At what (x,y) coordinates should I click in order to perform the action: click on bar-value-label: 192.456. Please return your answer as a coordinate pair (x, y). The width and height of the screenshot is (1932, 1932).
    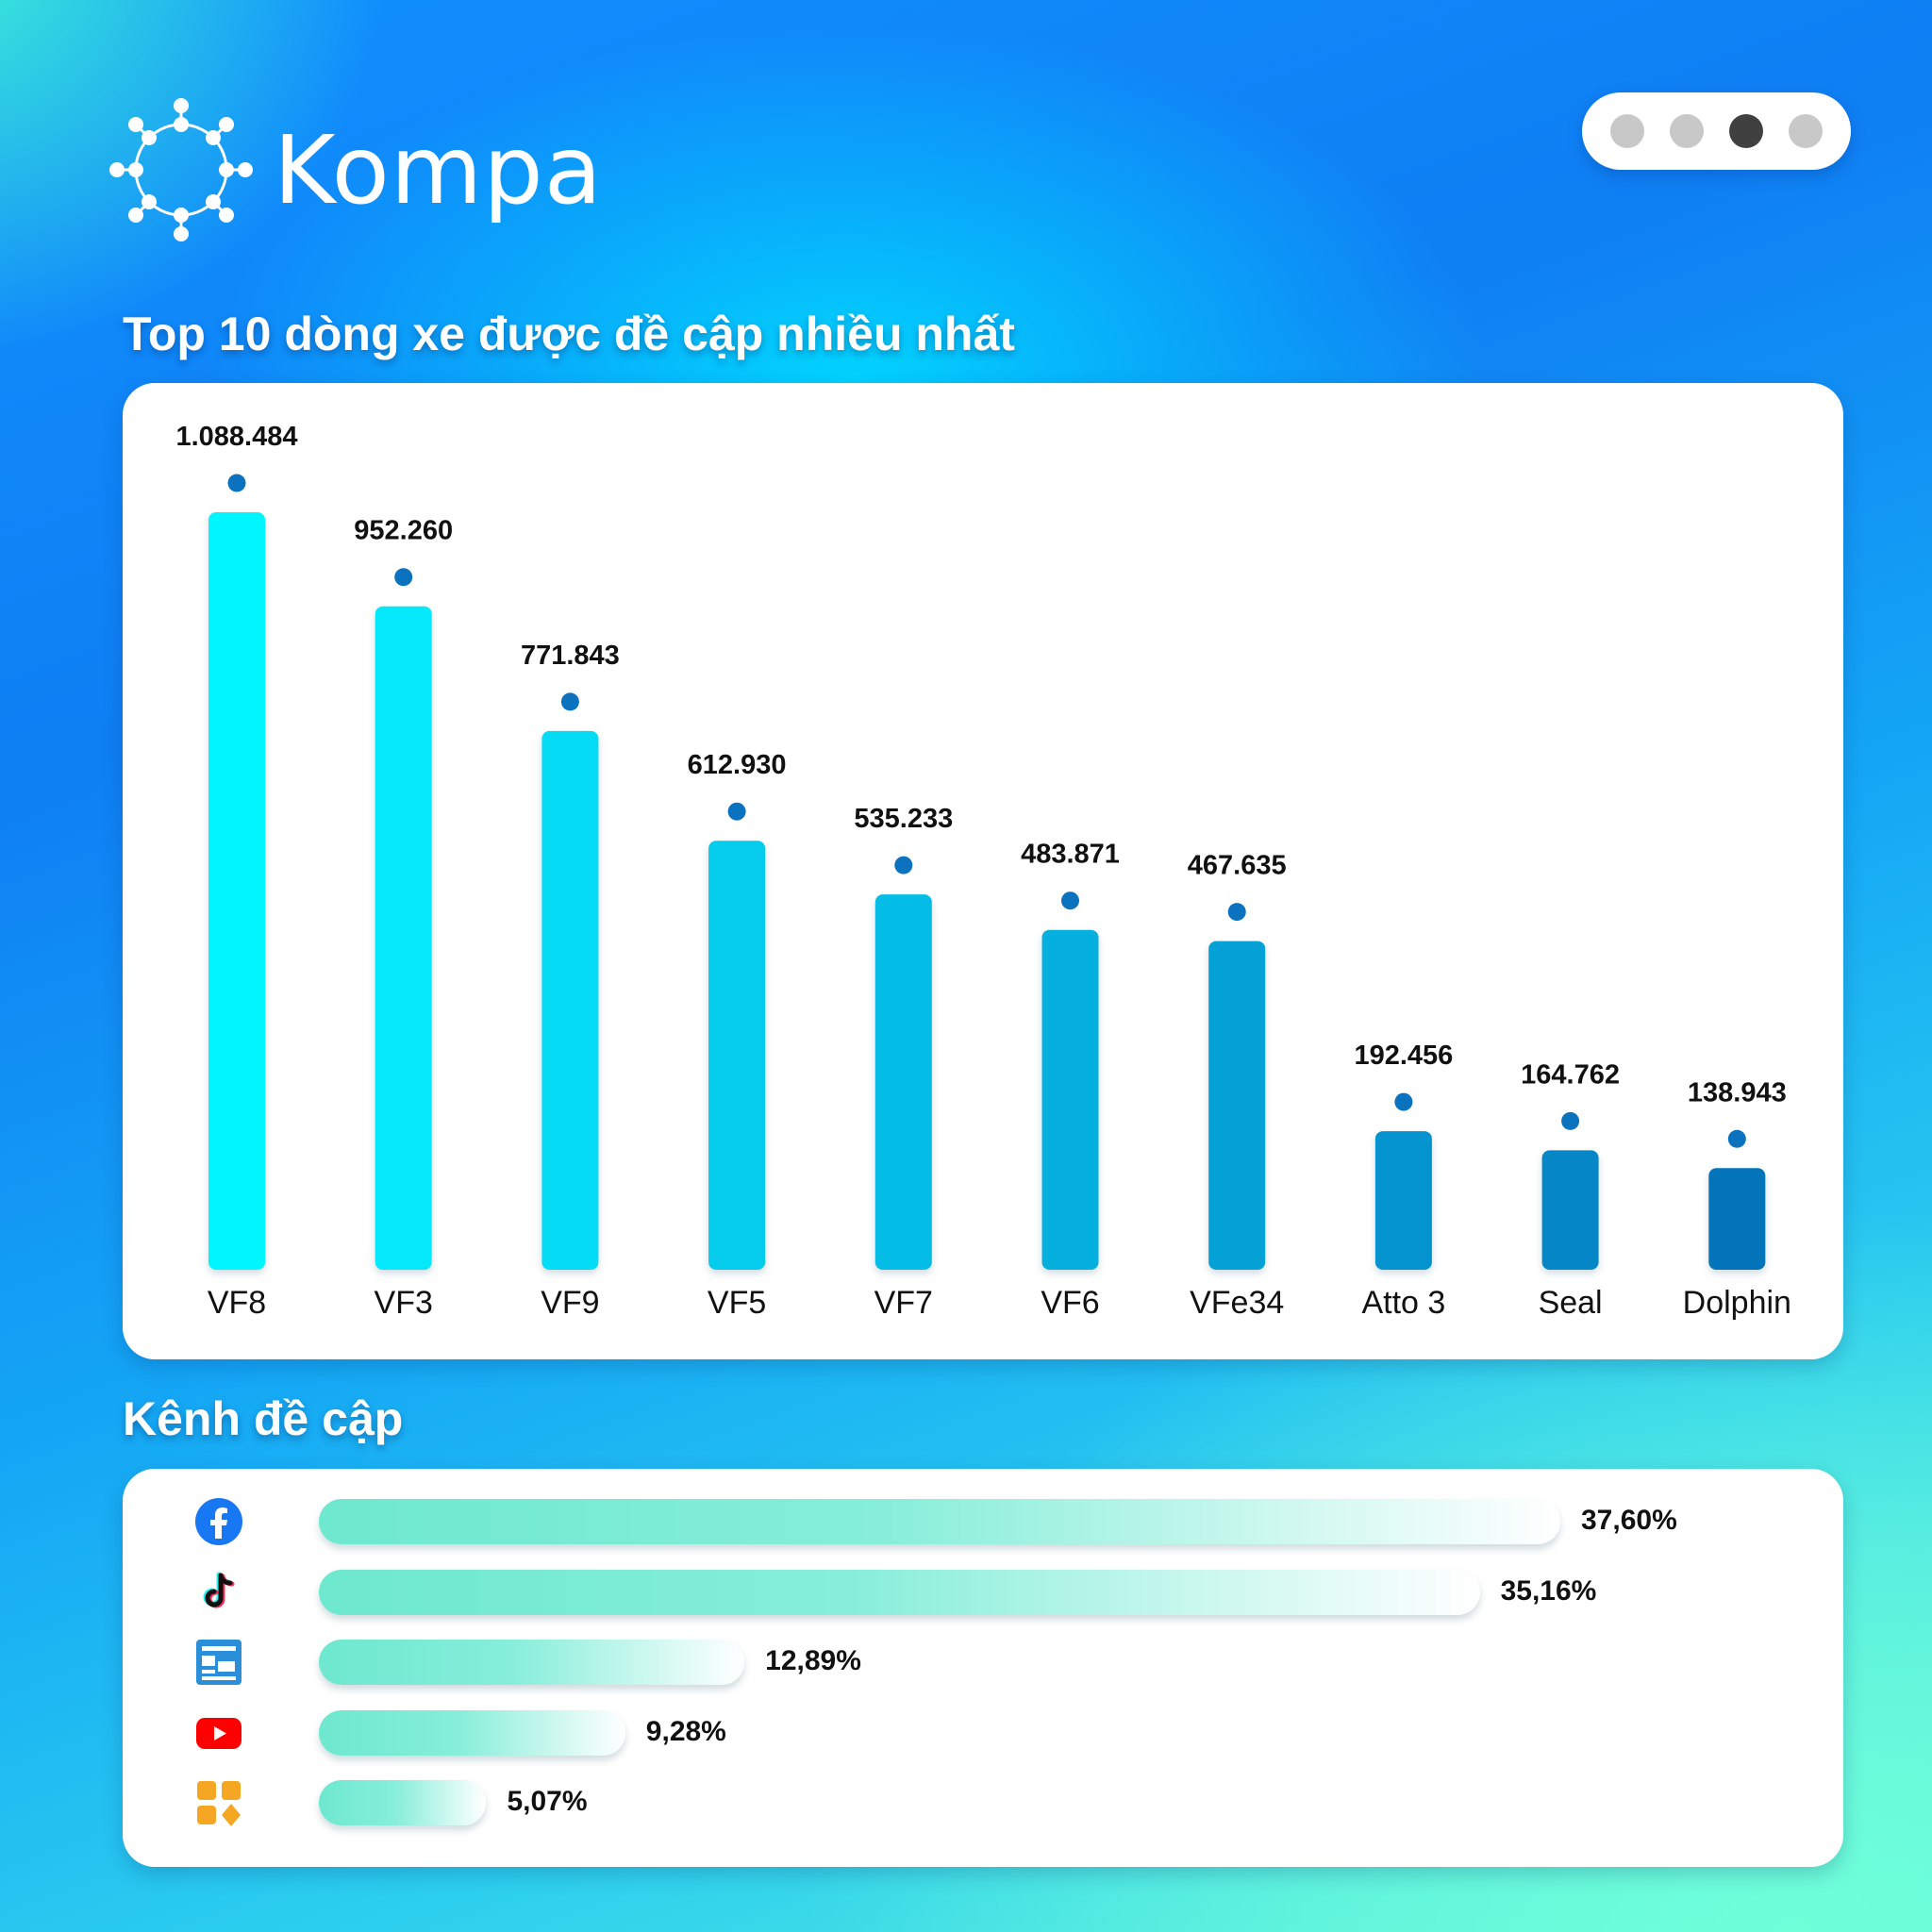
    Looking at the image, I should click on (1403, 1056).